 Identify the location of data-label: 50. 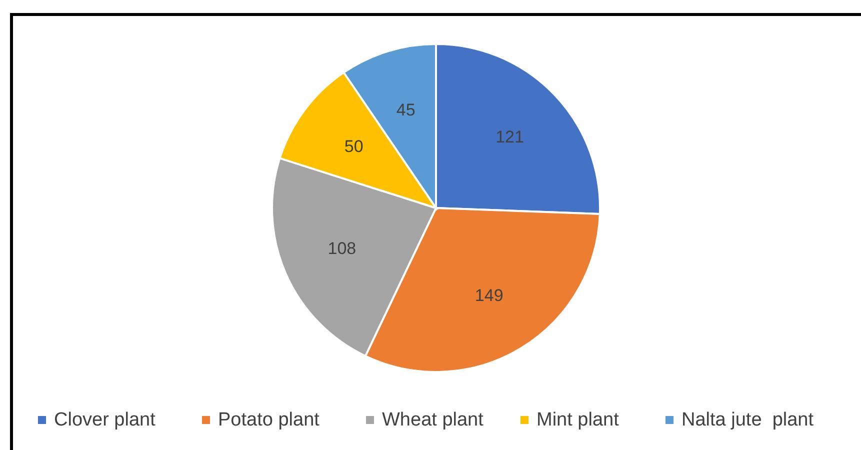
(354, 146).